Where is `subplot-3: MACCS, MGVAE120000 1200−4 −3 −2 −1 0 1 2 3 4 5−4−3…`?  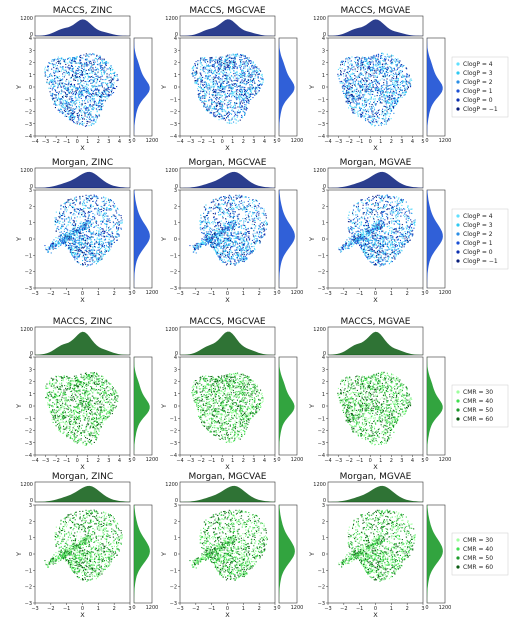
subplot-3: MACCS, MGVAE120000 1200−4 −3 −2 −1 0 1 2 3 4 5−4−3… is located at coordinates (379, 79).